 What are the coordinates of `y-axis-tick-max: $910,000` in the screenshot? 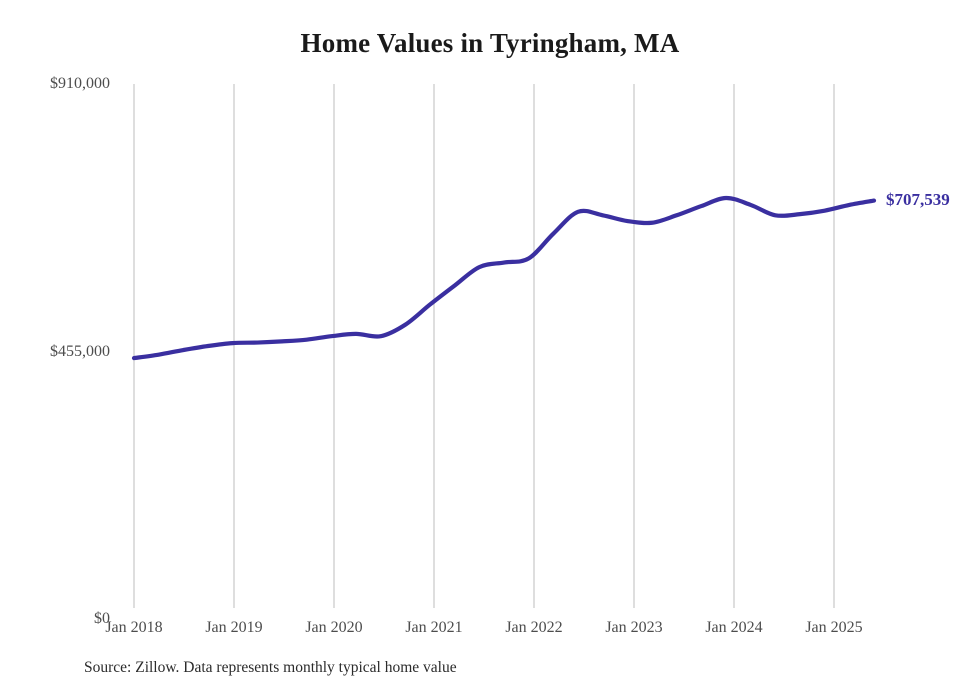 It's located at (80, 83).